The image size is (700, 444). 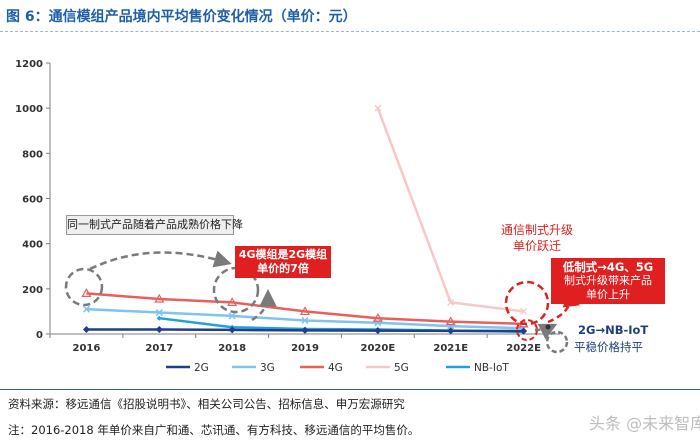 What do you see at coordinates (187, 368) in the screenshot?
I see `legend-item-2g: 2G` at bounding box center [187, 368].